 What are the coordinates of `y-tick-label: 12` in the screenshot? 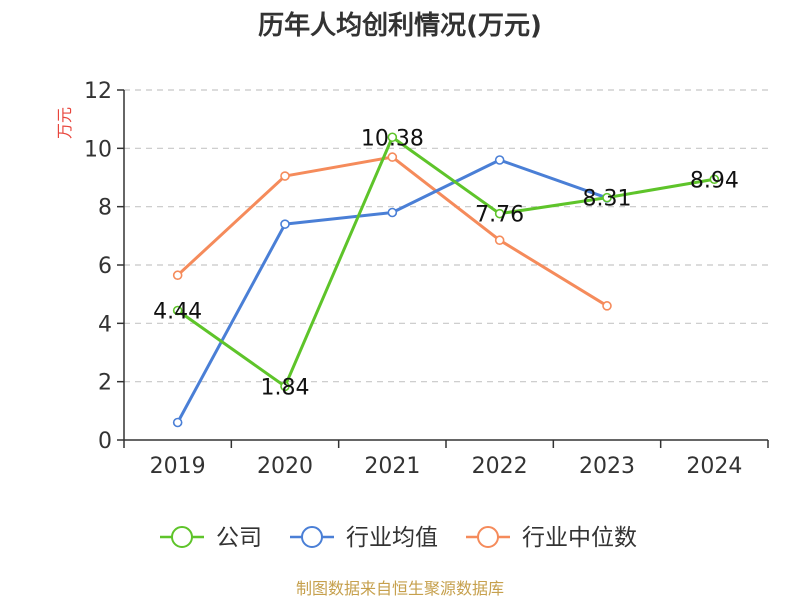 It's located at (98, 91).